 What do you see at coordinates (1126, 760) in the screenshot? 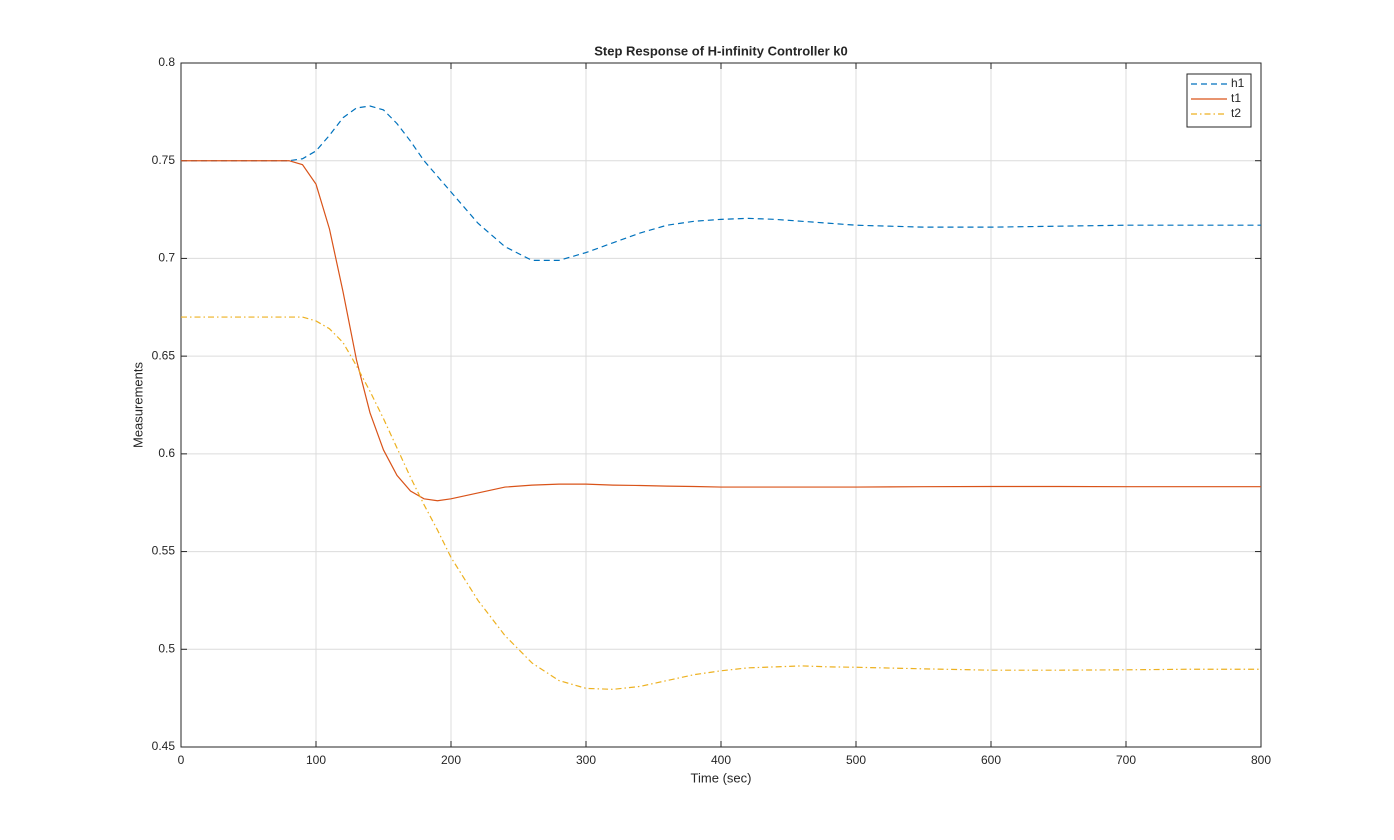
I see `x-tick-label: 700` at bounding box center [1126, 760].